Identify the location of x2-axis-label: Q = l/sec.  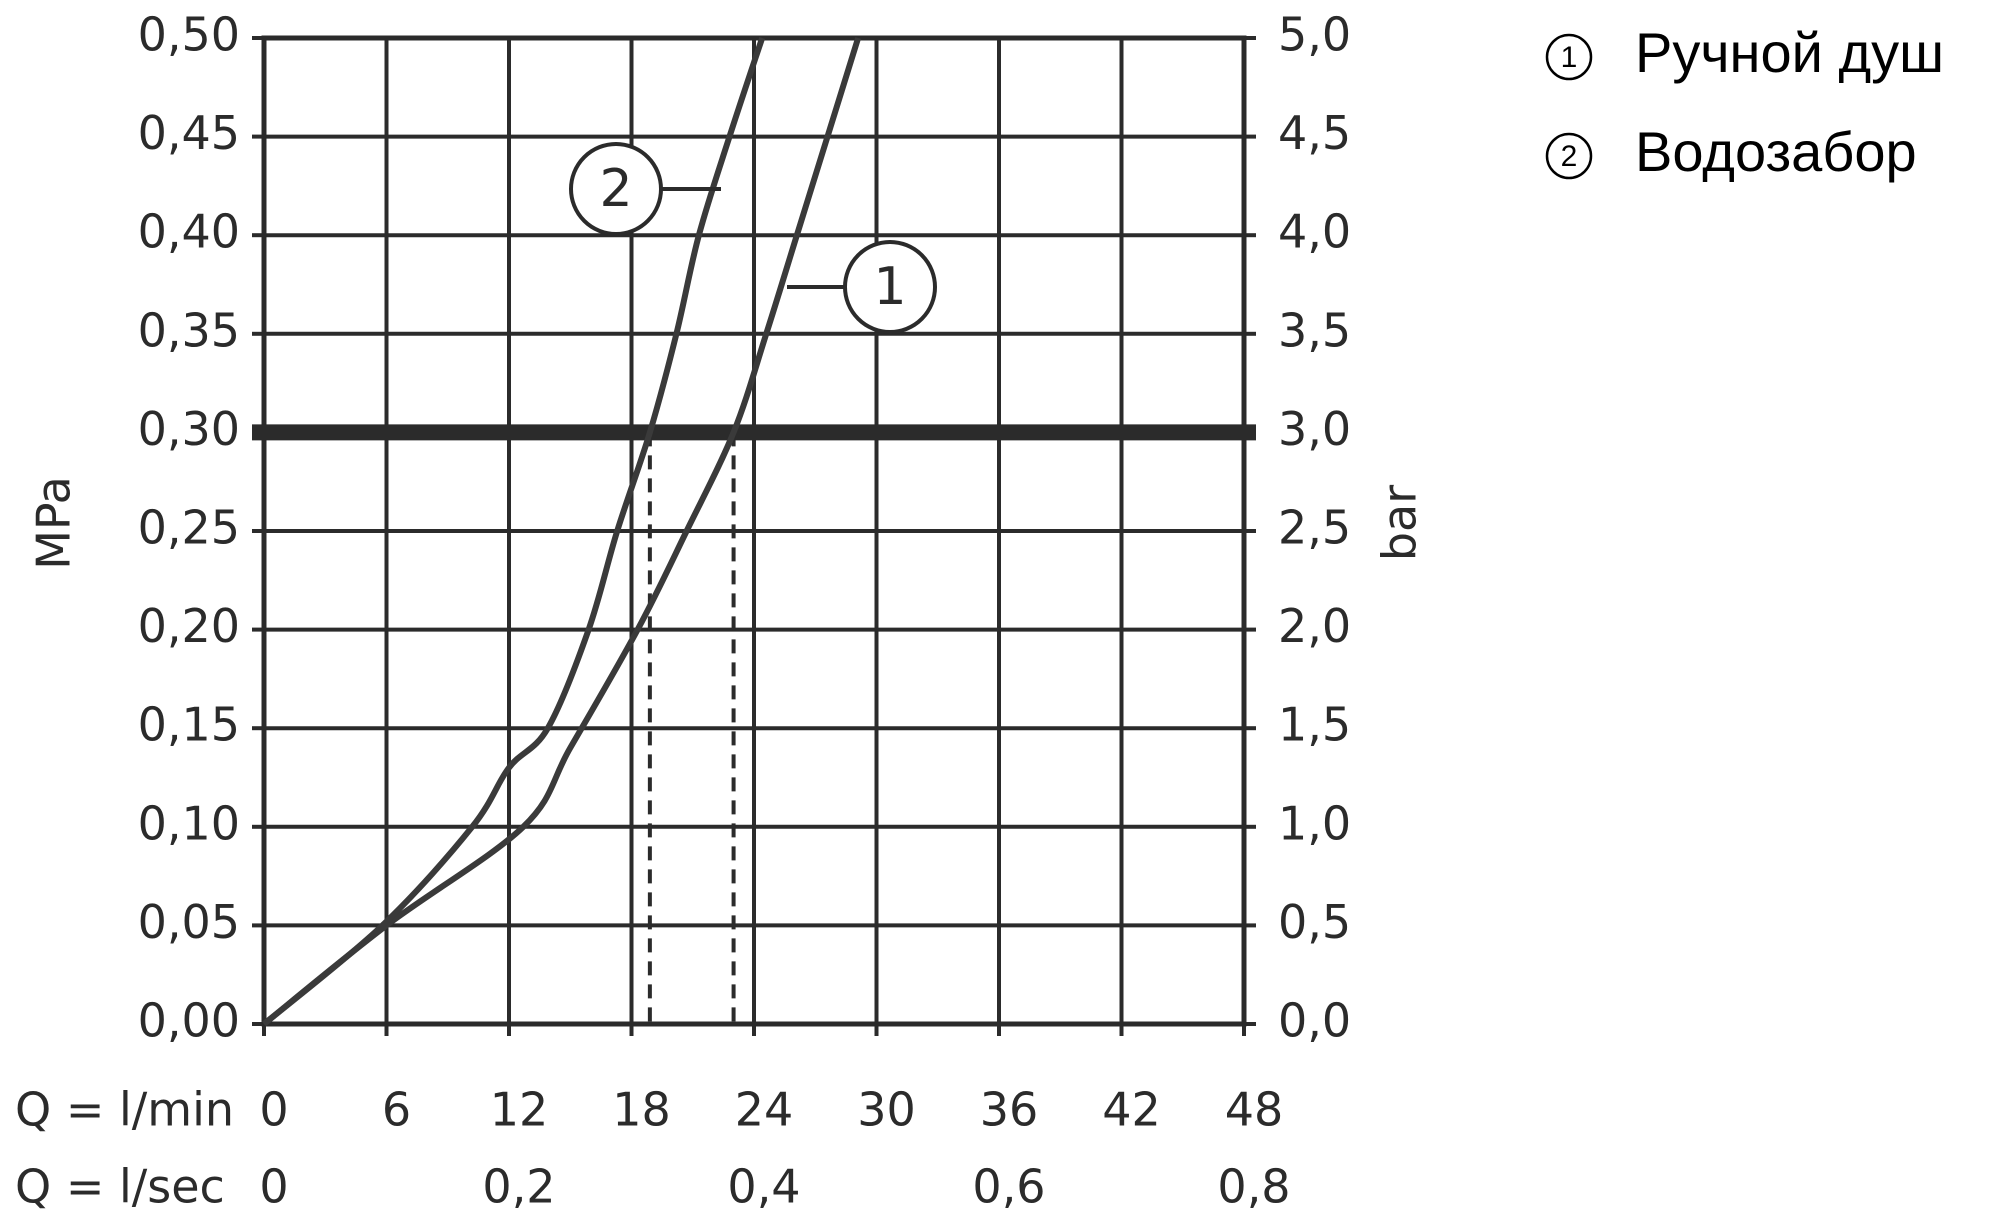
(120, 1187).